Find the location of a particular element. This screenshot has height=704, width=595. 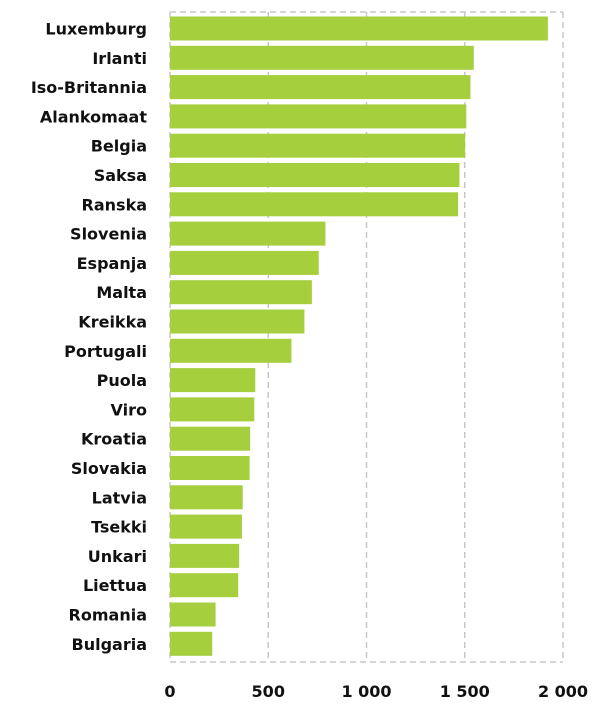

category-label-15: Slovakia is located at coordinates (109, 468).